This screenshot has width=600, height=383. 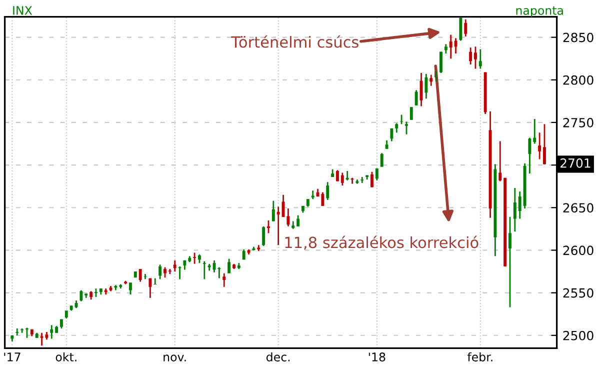 What do you see at coordinates (578, 335) in the screenshot?
I see `y-tick-label: 2500` at bounding box center [578, 335].